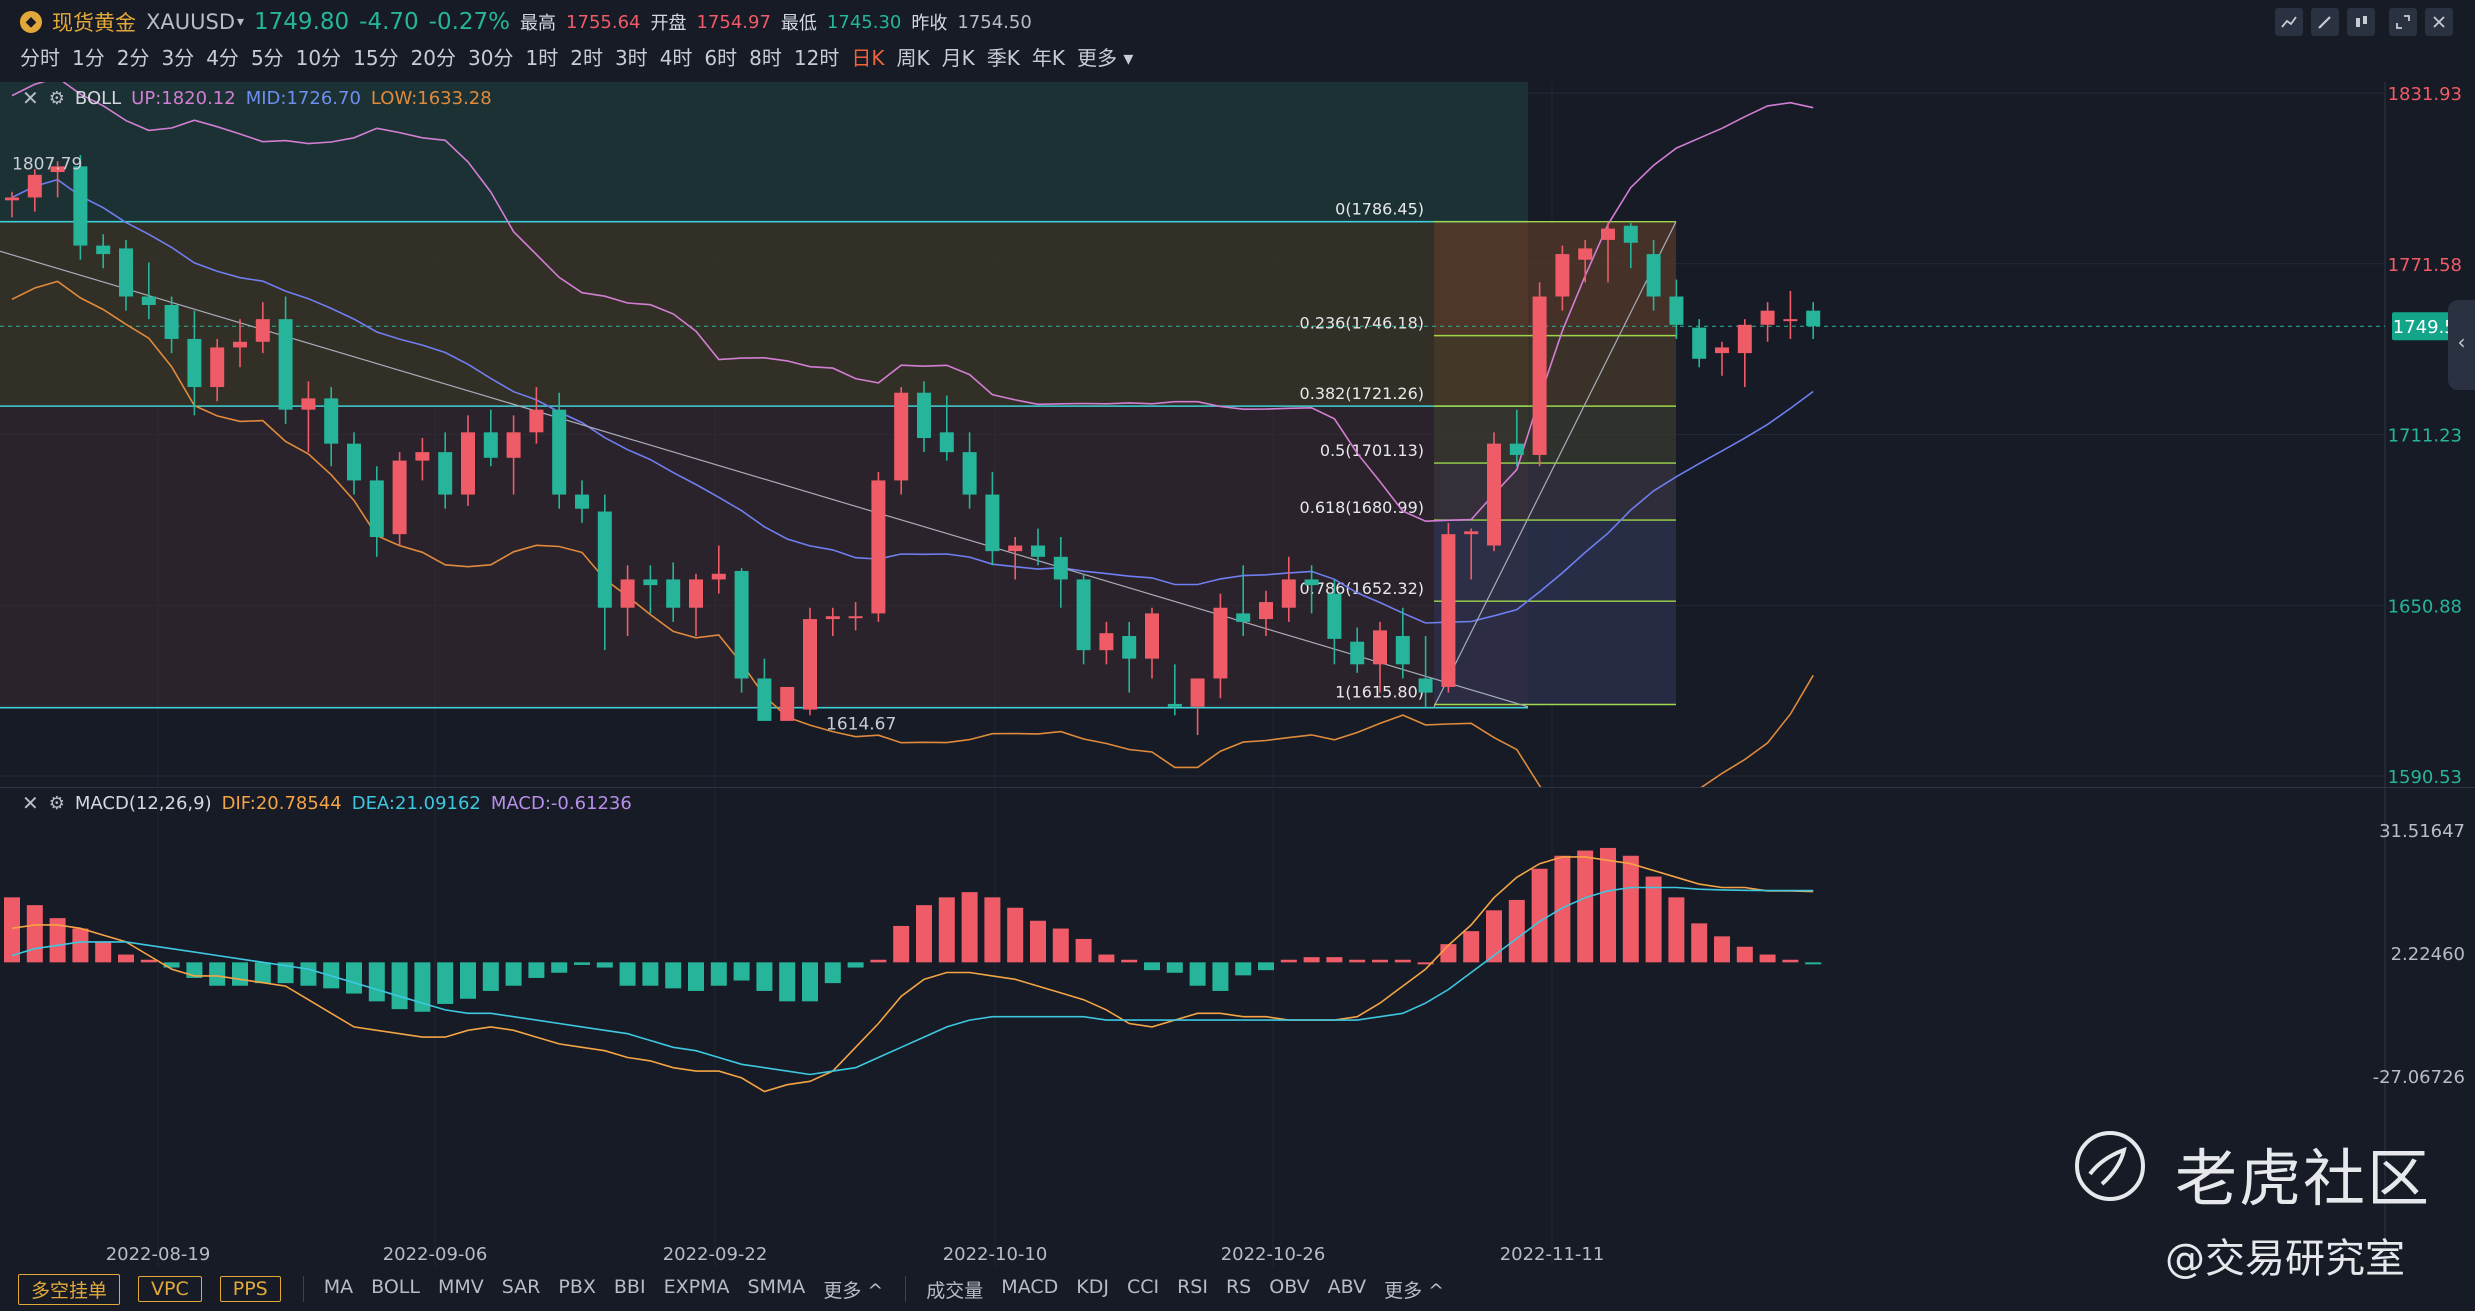 This screenshot has height=1311, width=2475. Describe the element at coordinates (133, 57) in the screenshot. I see `period-2: 2分` at that location.